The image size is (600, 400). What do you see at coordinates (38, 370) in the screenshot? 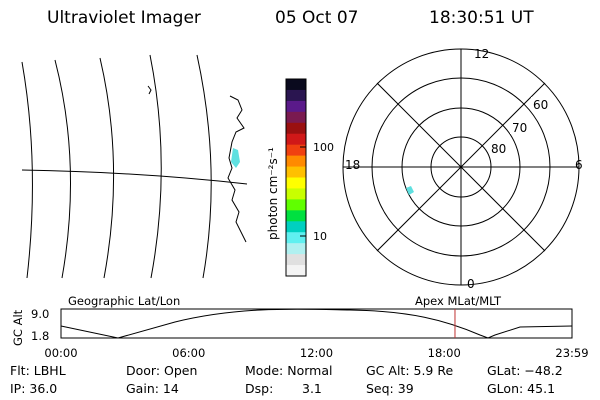
I see `filter-label: Flt: LBHL` at bounding box center [38, 370].